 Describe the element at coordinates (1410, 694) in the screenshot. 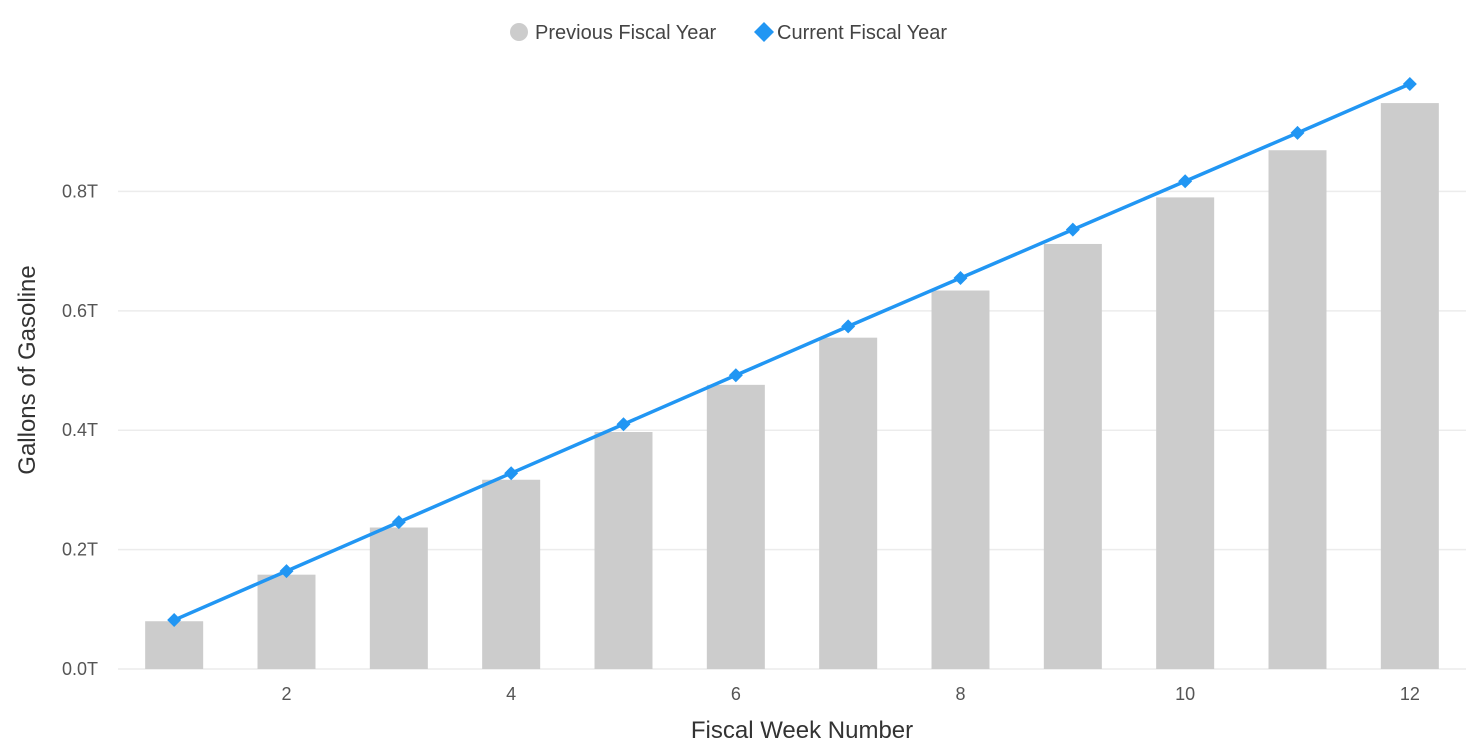

I see `x-tick-label: 12` at that location.